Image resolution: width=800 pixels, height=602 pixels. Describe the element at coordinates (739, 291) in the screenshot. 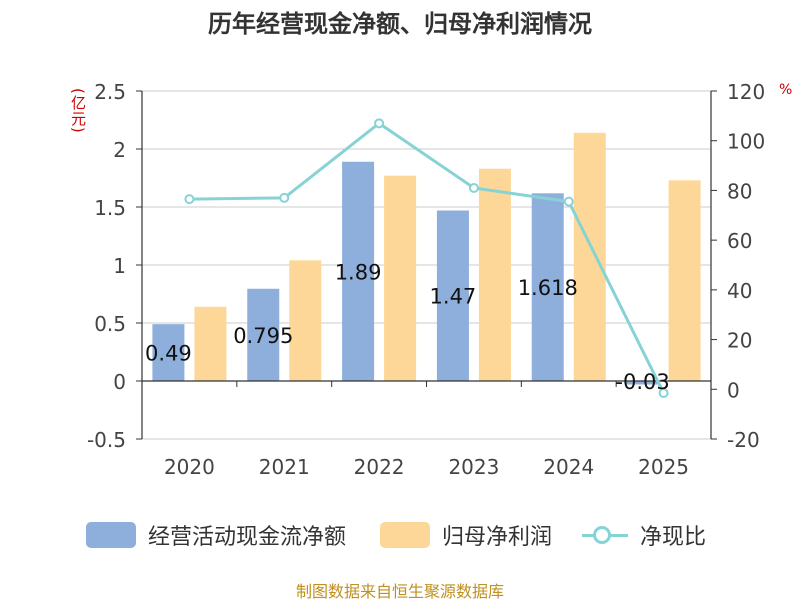

I see `right-tick-label: 40` at that location.